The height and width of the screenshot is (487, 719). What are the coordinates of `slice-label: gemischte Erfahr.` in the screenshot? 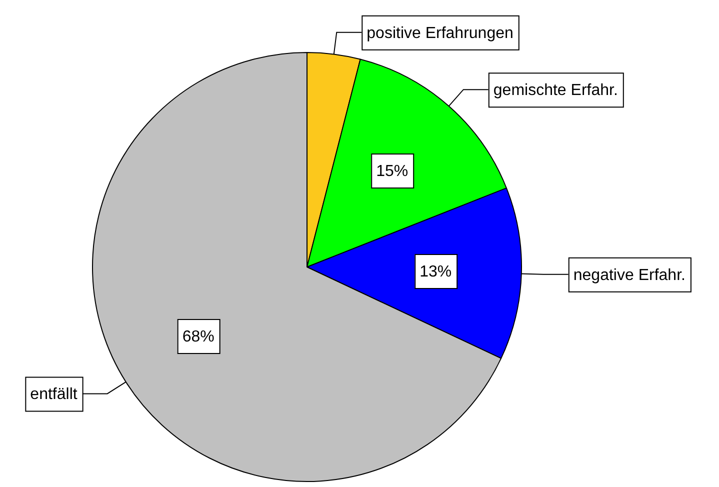 It's located at (555, 91).